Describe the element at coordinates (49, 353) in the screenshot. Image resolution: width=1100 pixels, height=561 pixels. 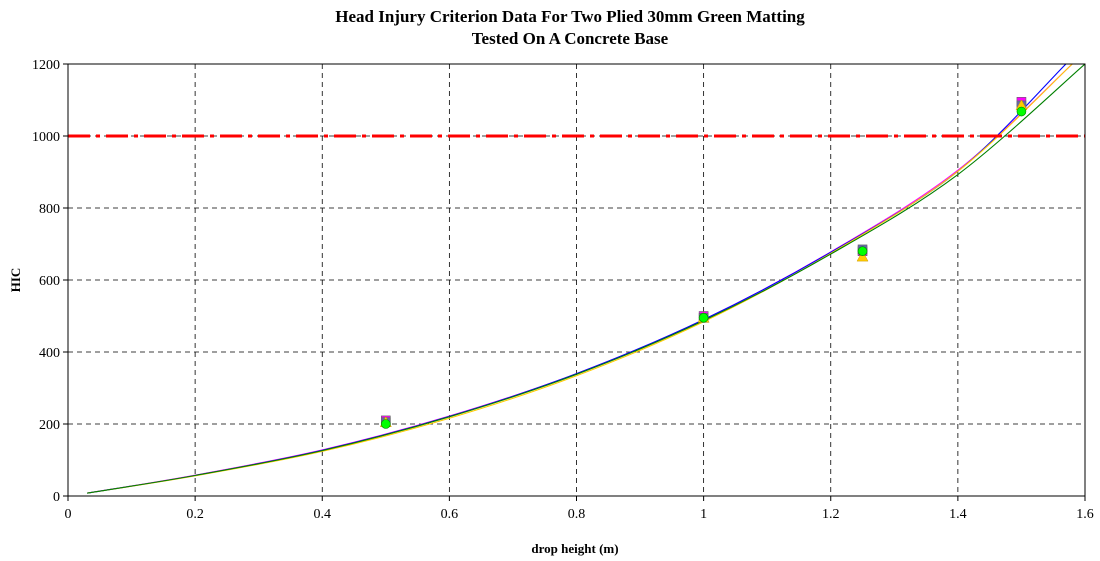
I see `y-tick-label: 400` at that location.